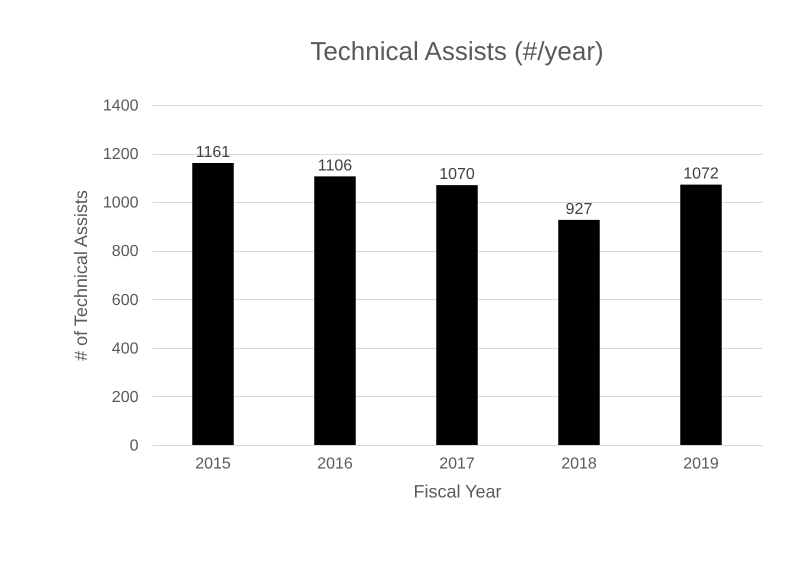  Describe the element at coordinates (335, 464) in the screenshot. I see `x-tick-label: 2016` at that location.